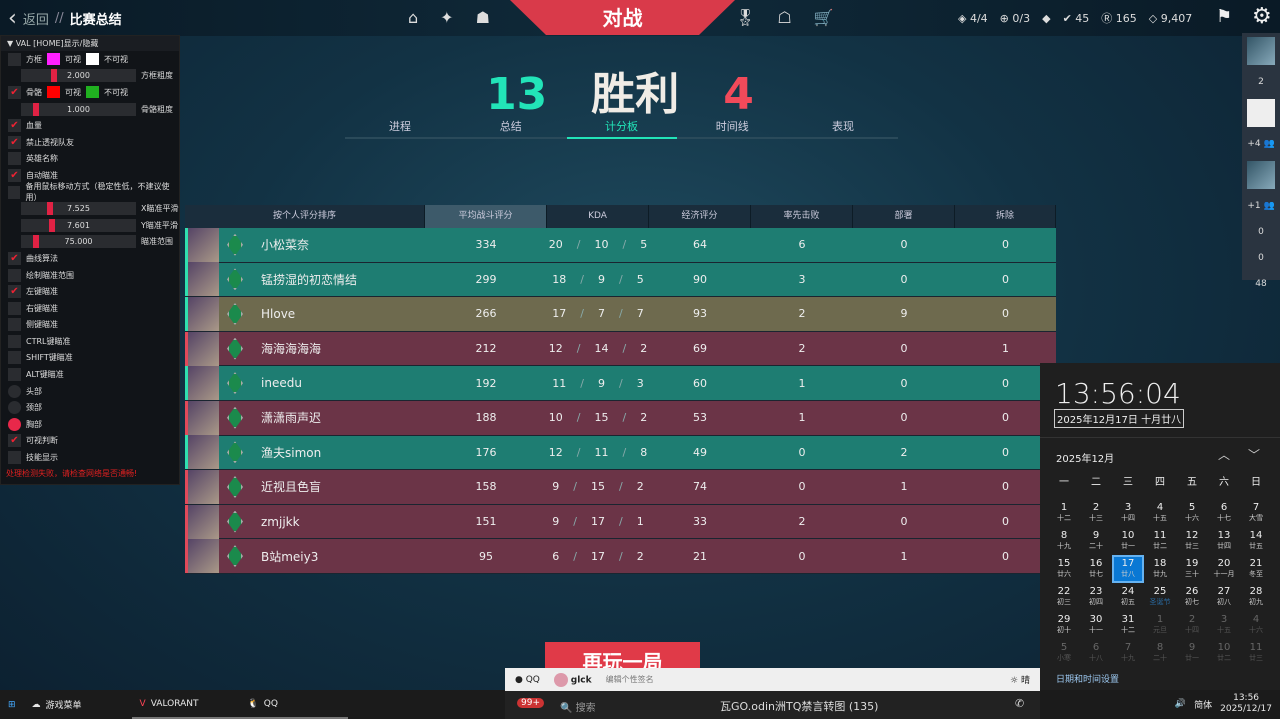 The image size is (1280, 719). Describe the element at coordinates (305, 216) in the screenshot. I see `column-header: 按个人评分排序` at that location.